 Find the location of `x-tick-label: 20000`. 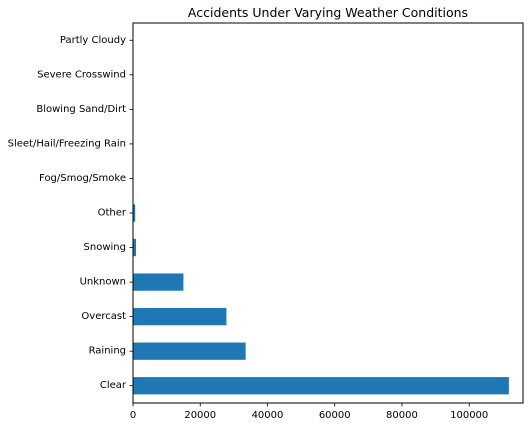

x-tick-label: 20000 is located at coordinates (200, 415).